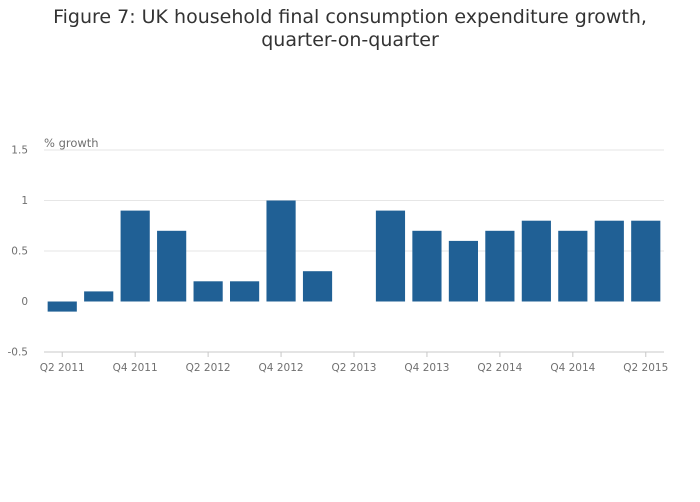 This screenshot has height=502, width=700. Describe the element at coordinates (62, 306) in the screenshot. I see `bar-q2-2011` at that location.